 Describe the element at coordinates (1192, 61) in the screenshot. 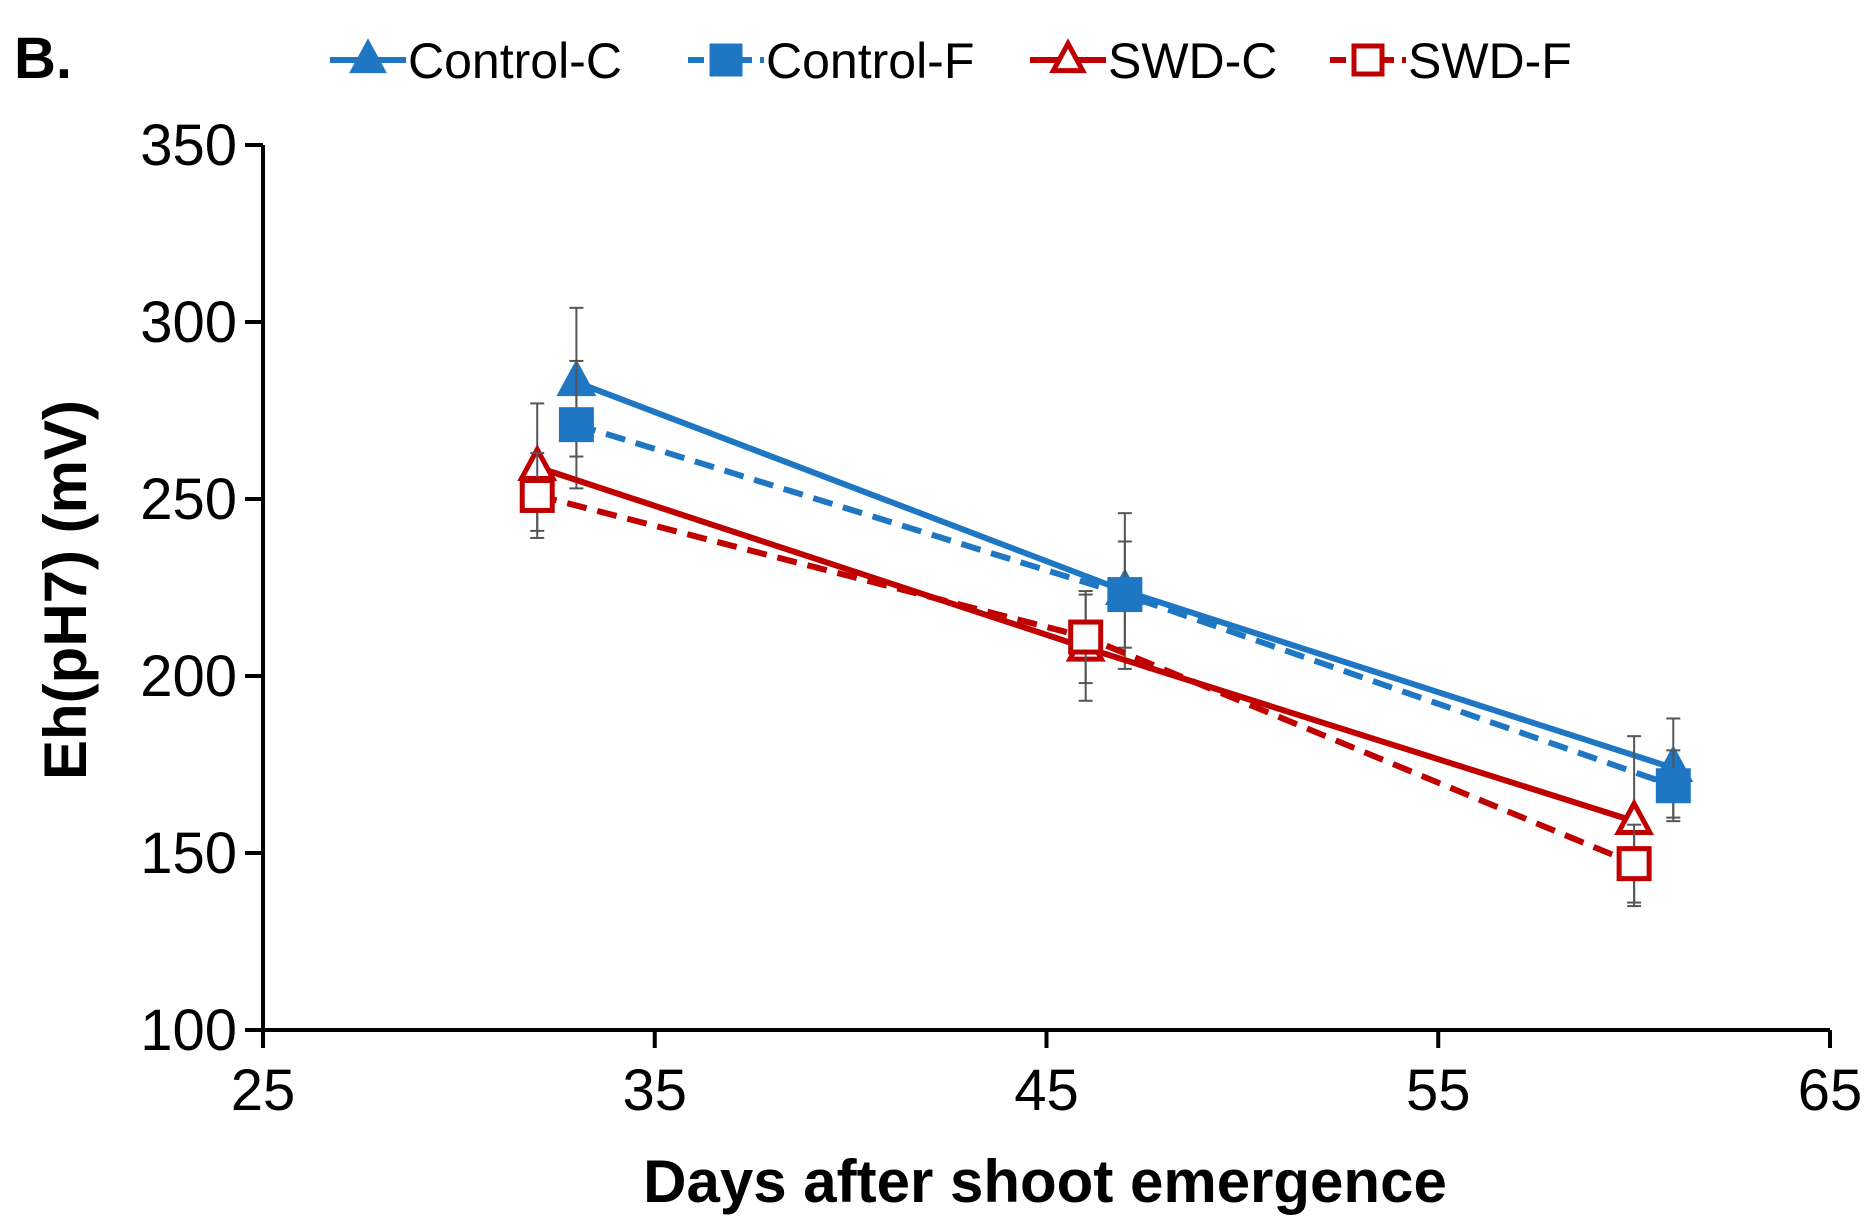

I see `legend-label: SWD-C` at that location.